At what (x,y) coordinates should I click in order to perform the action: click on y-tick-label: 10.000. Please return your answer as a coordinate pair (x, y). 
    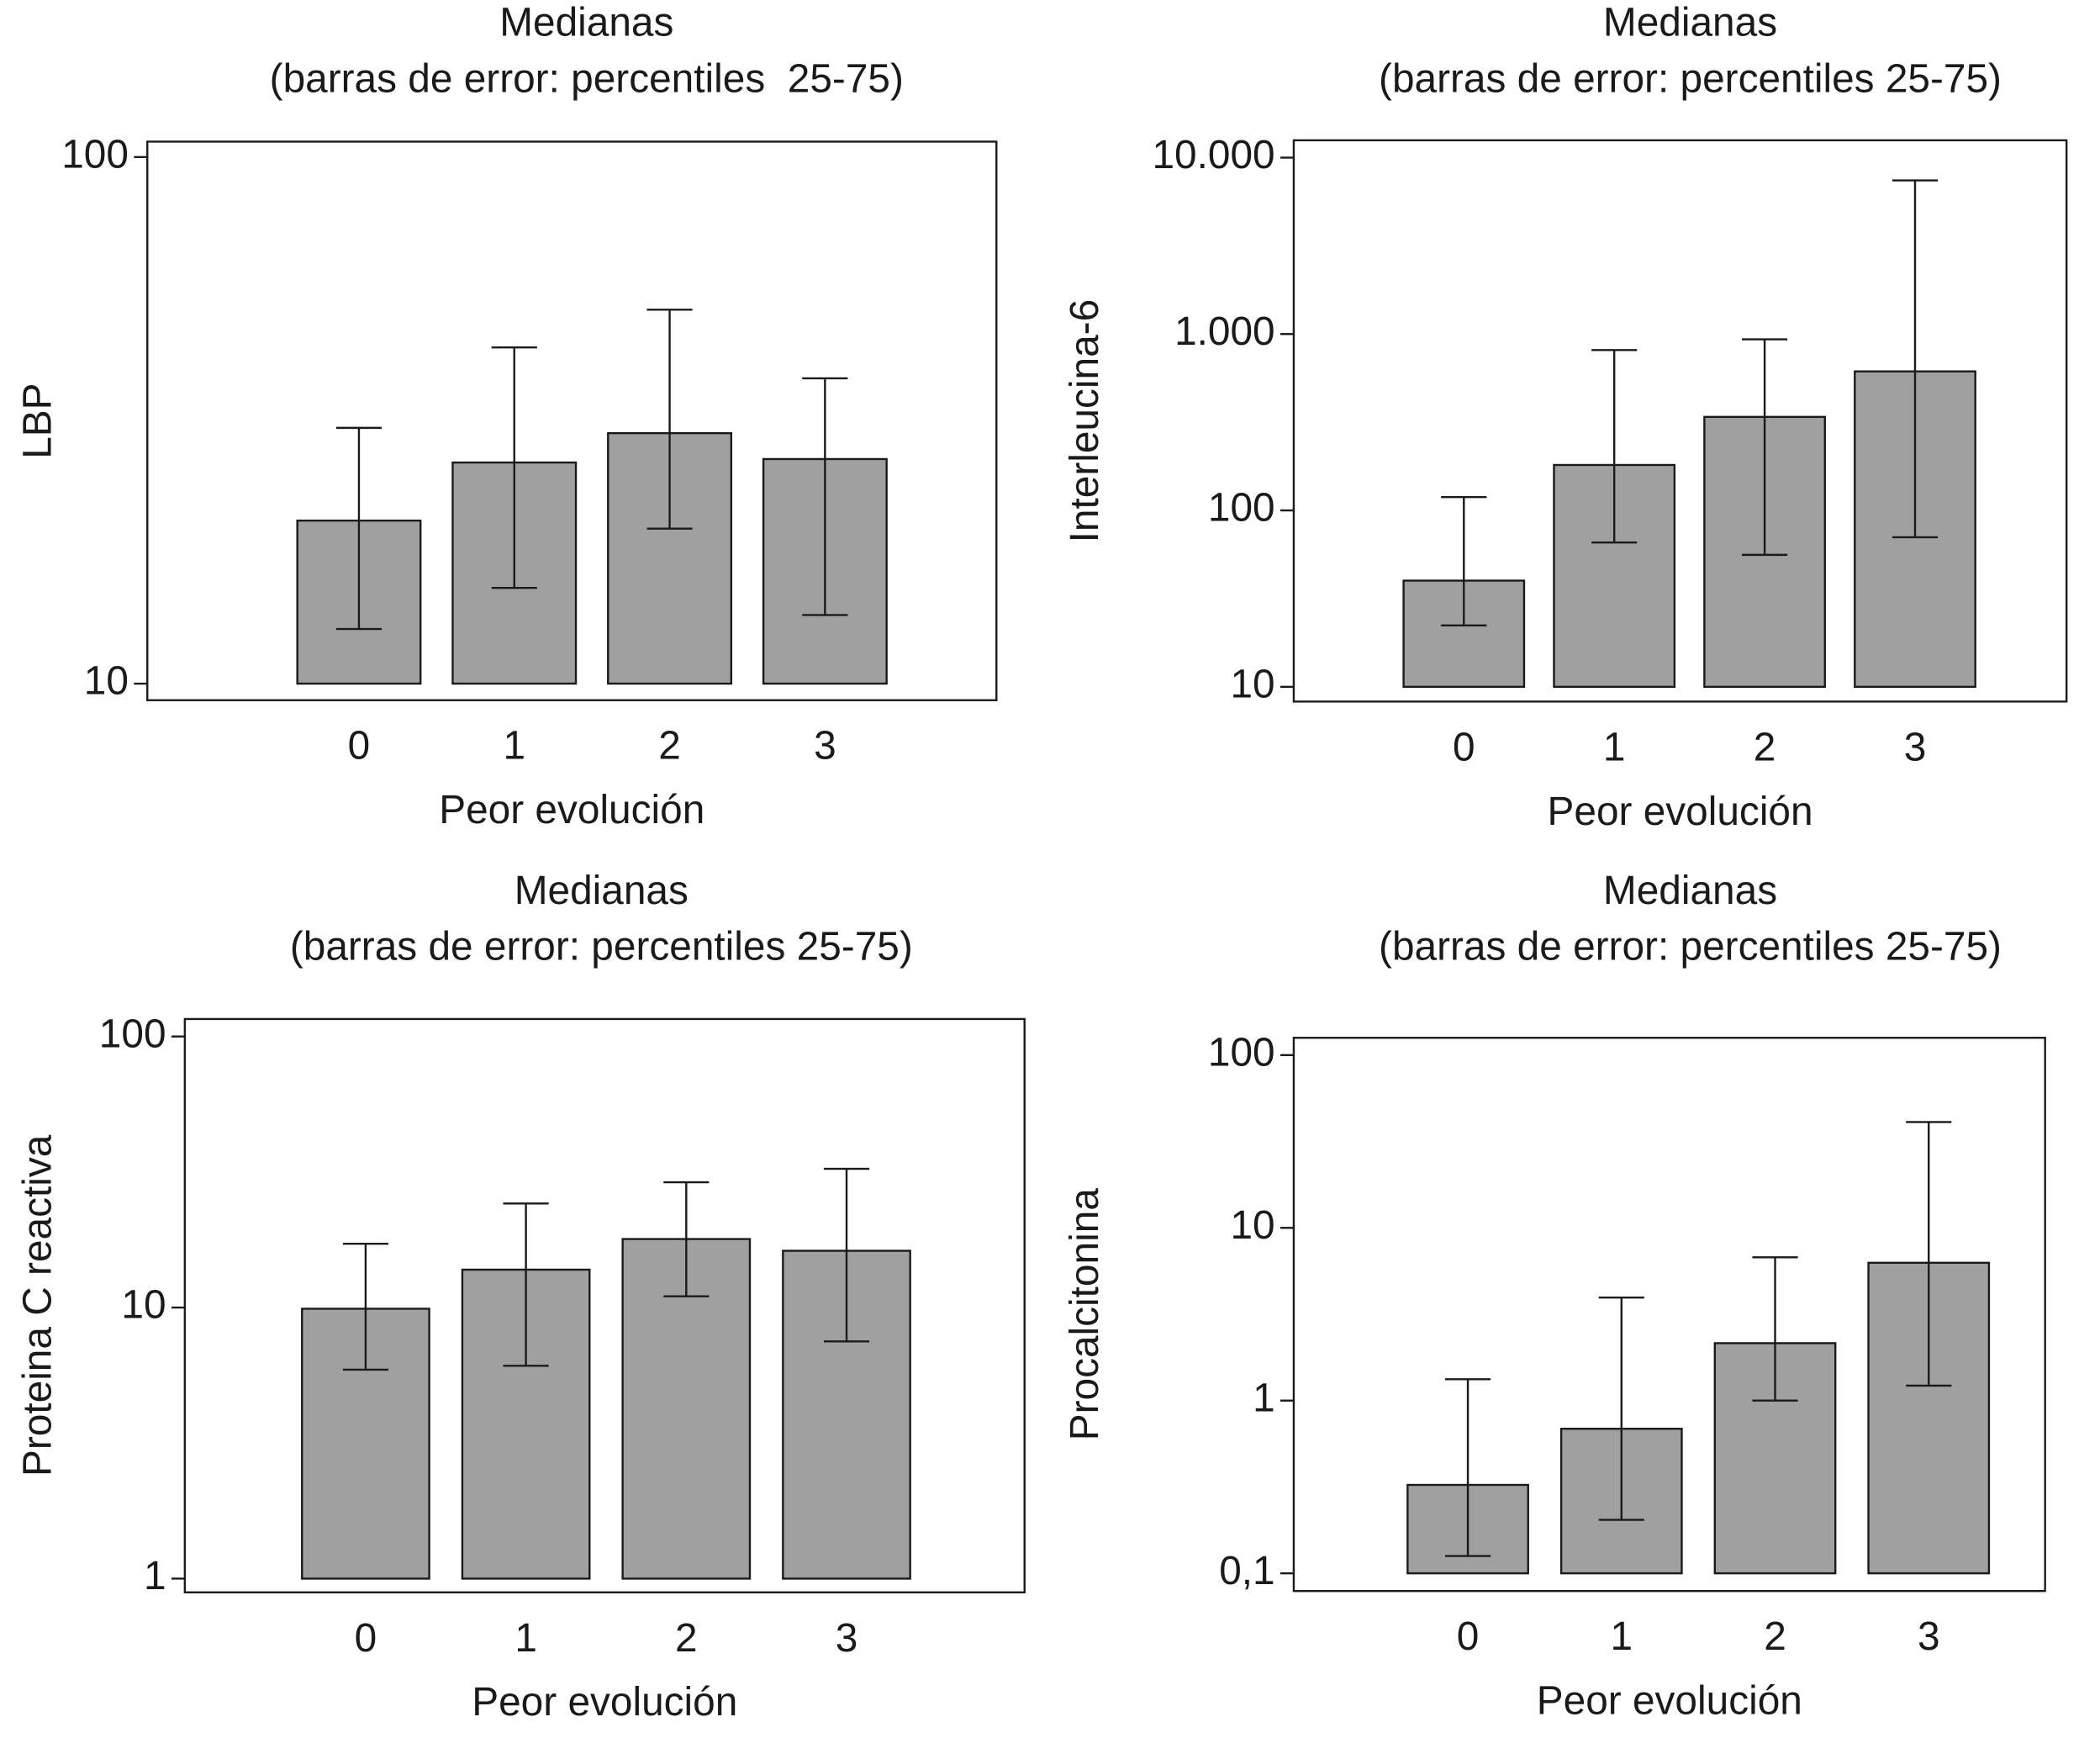
    Looking at the image, I should click on (1213, 155).